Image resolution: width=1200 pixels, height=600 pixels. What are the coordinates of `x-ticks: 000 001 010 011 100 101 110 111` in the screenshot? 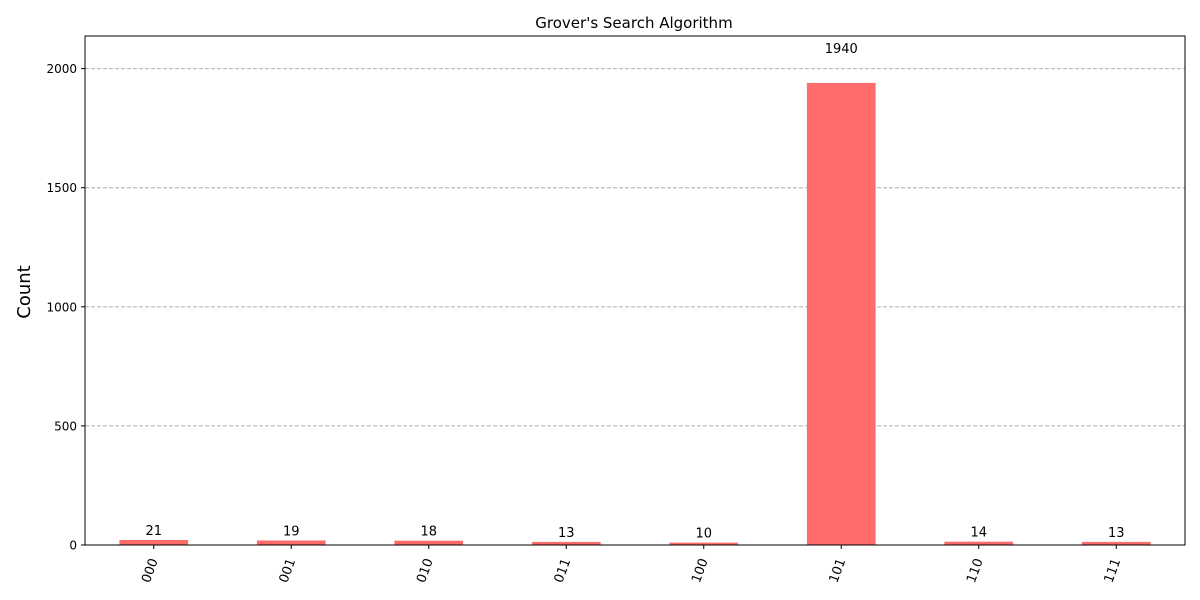 It's located at (631, 565).